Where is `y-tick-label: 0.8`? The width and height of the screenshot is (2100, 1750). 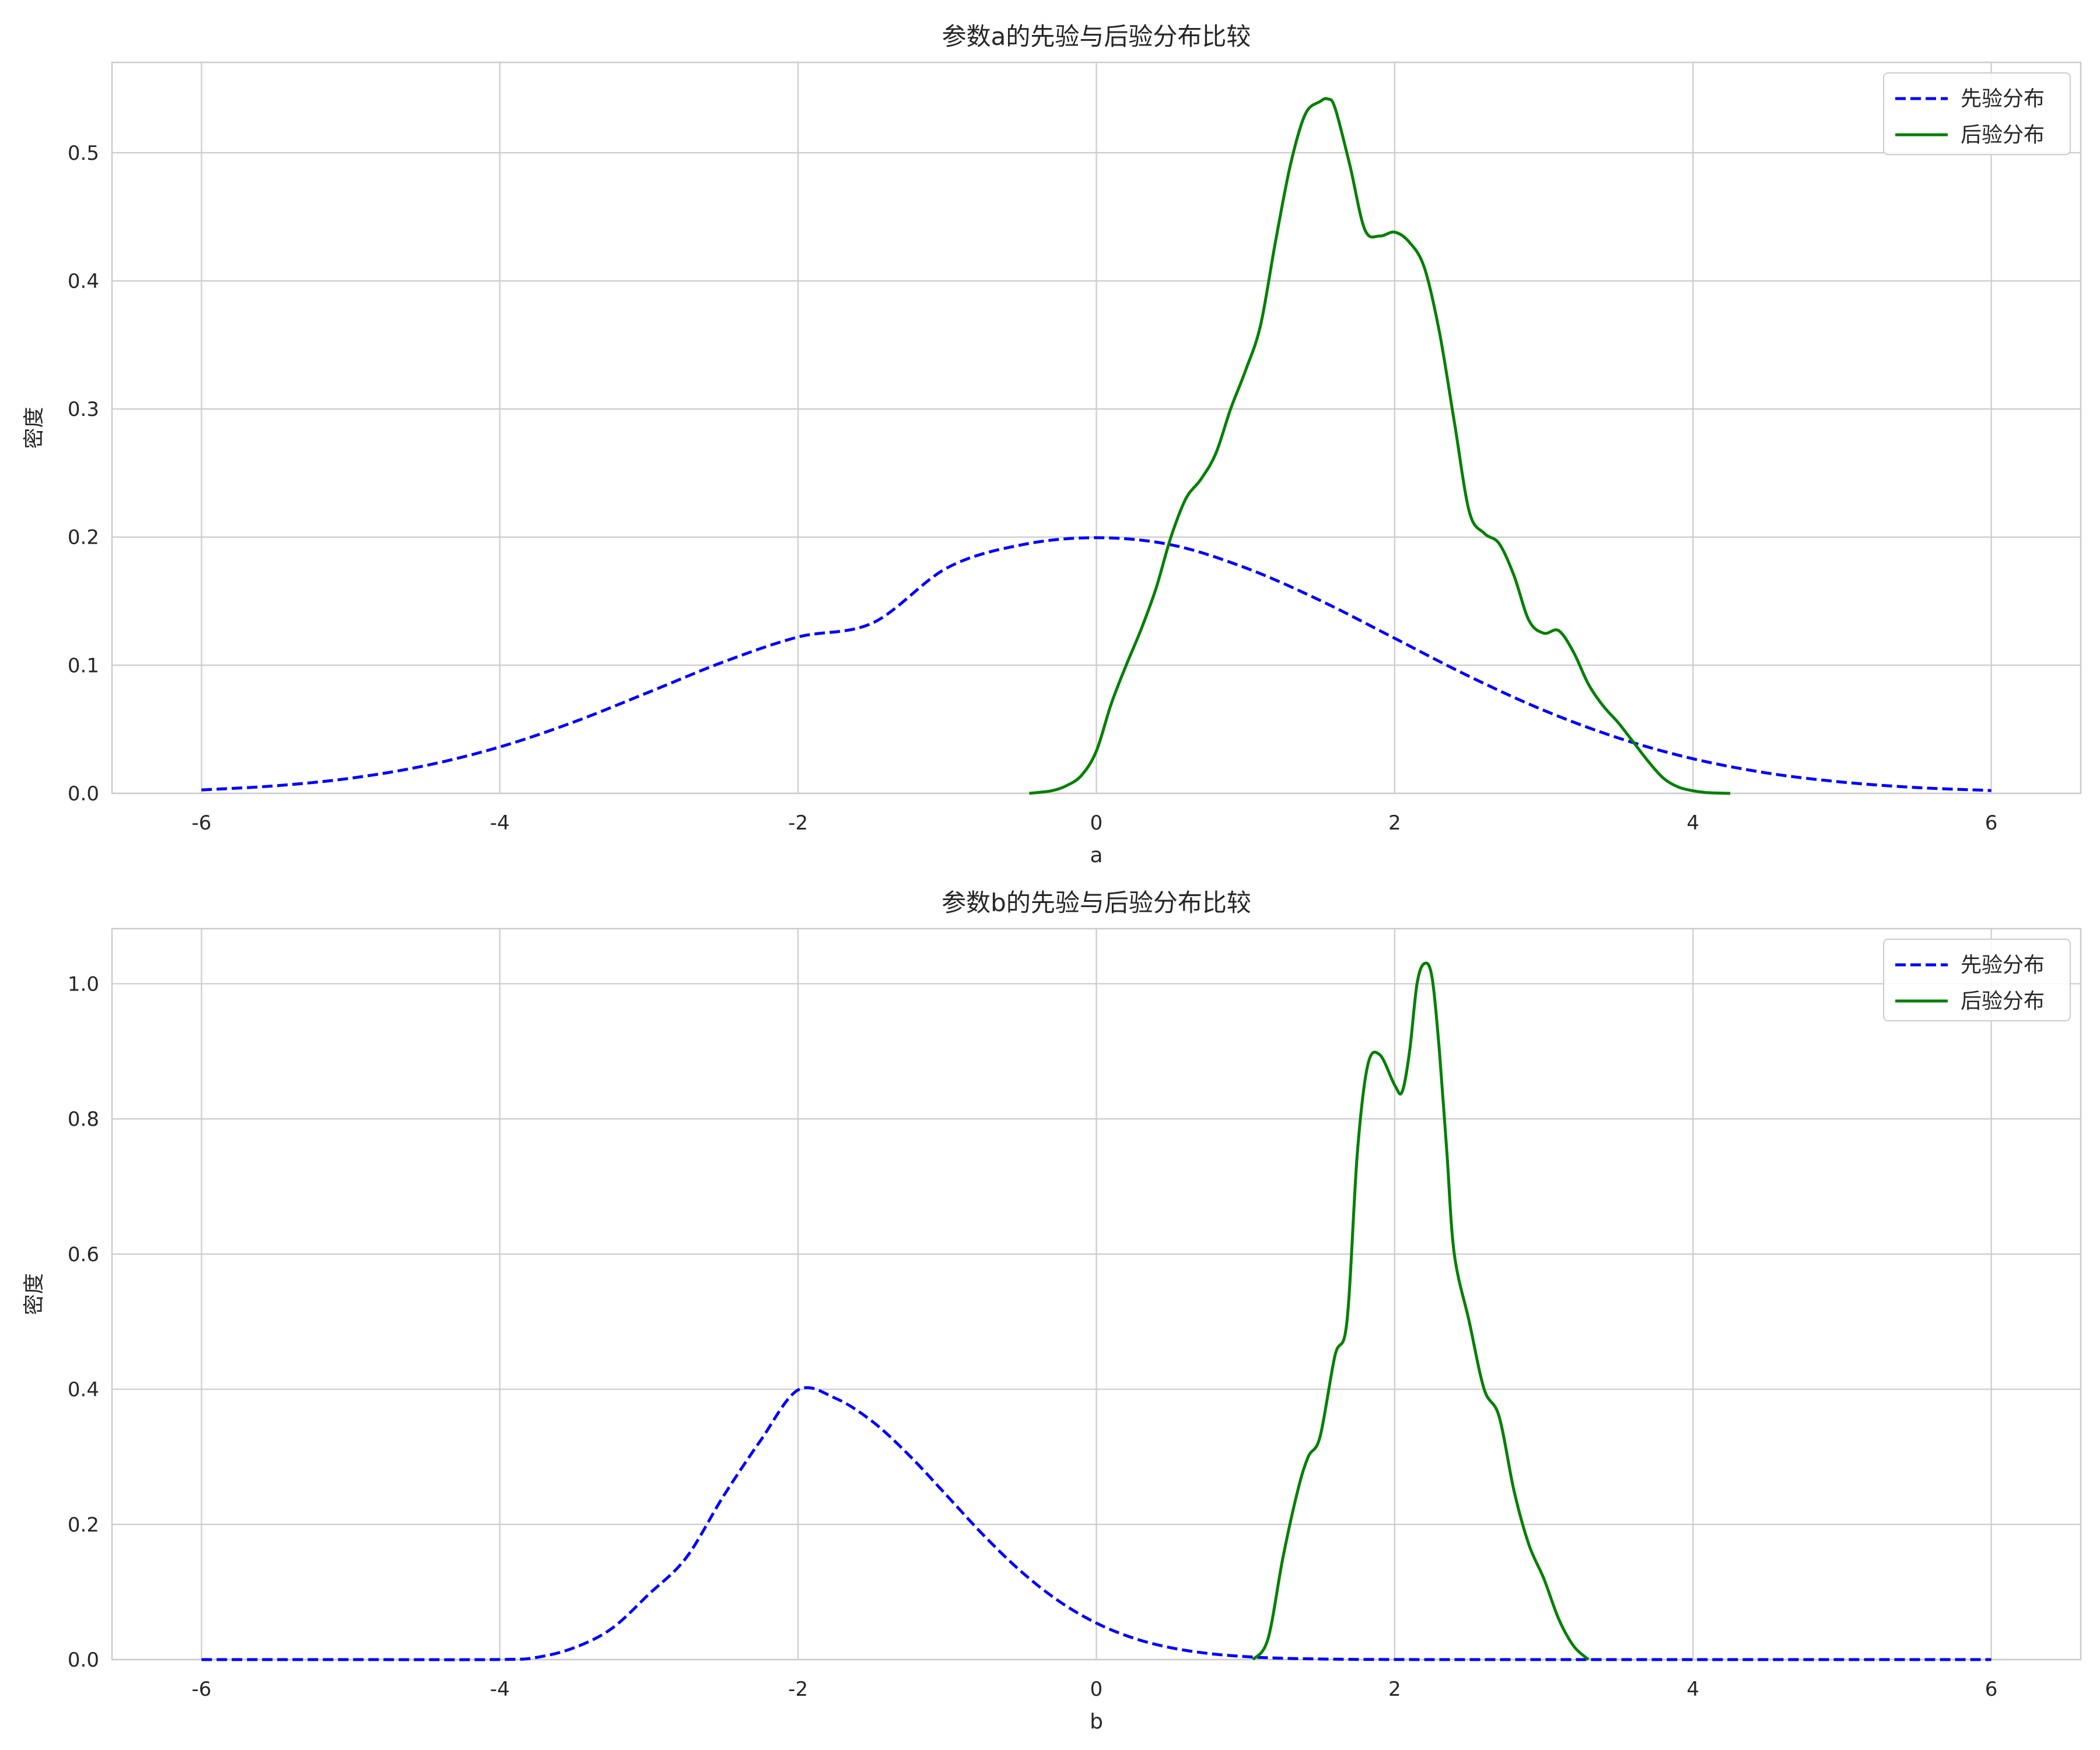 y-tick-label: 0.8 is located at coordinates (83, 1119).